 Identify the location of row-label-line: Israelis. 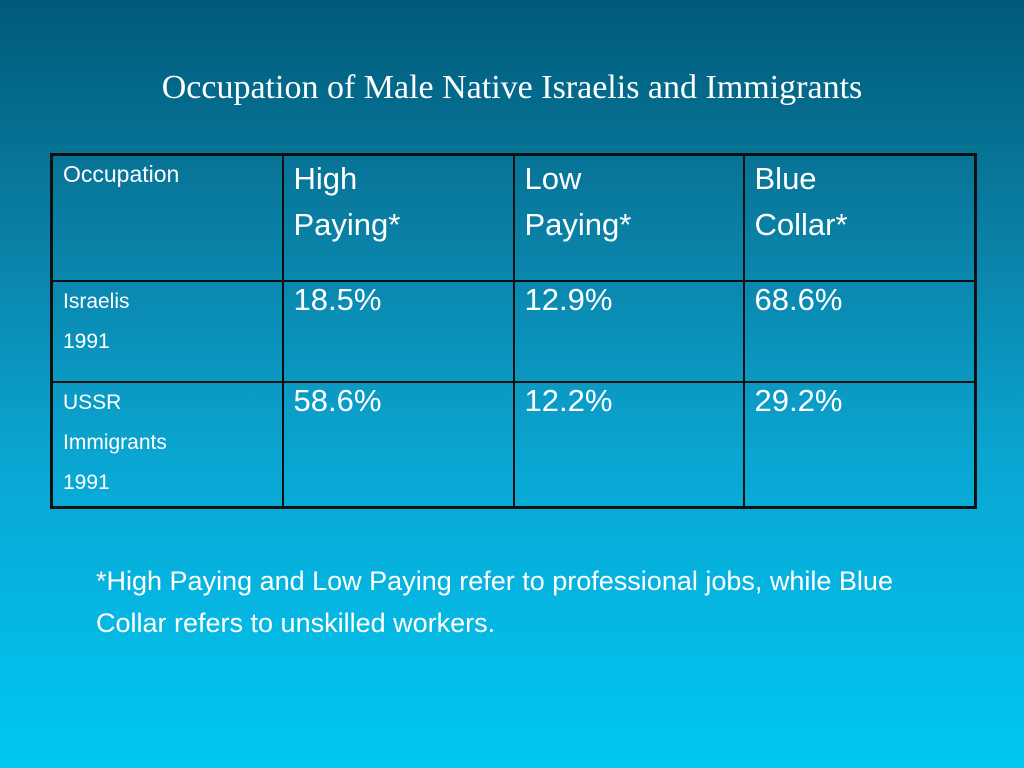
(96, 301).